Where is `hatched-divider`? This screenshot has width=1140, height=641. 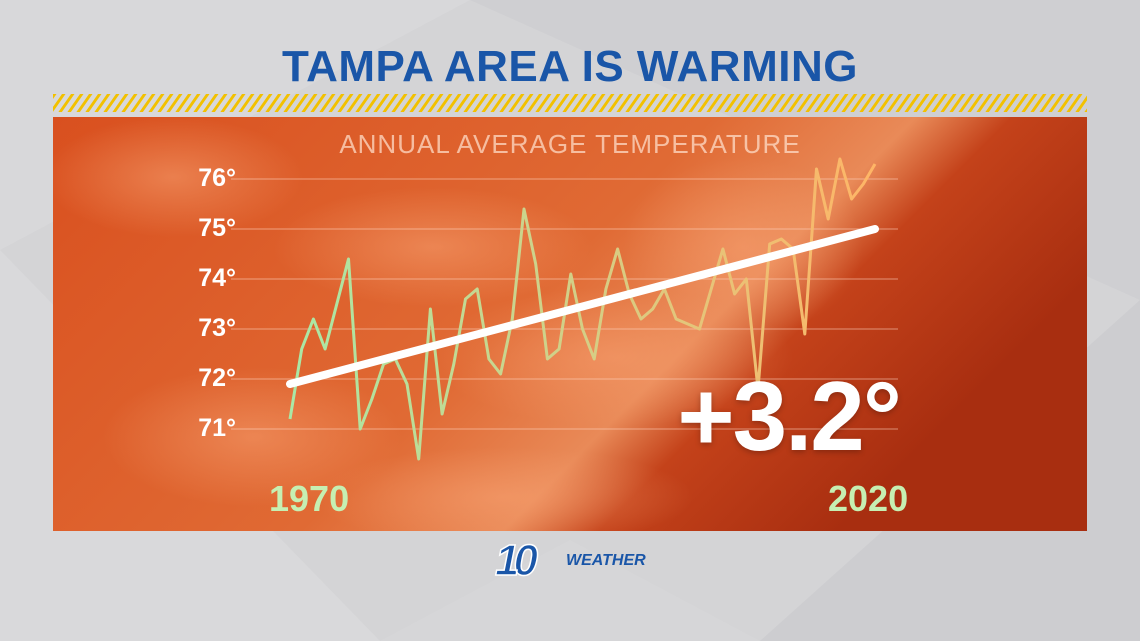 hatched-divider is located at coordinates (570, 103).